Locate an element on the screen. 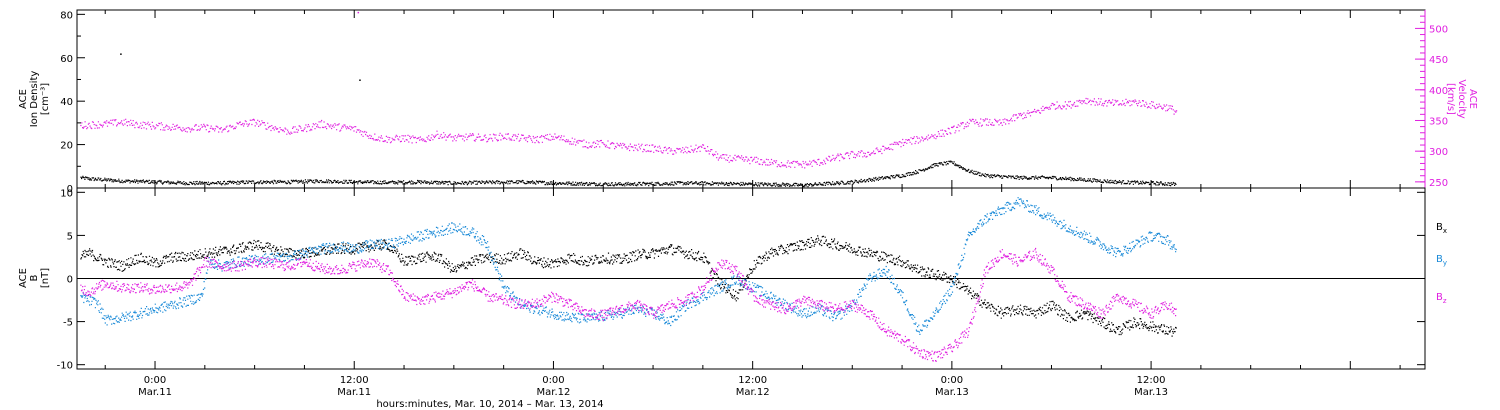 The width and height of the screenshot is (1500, 410). b-tick-label: 0 is located at coordinates (70, 280).